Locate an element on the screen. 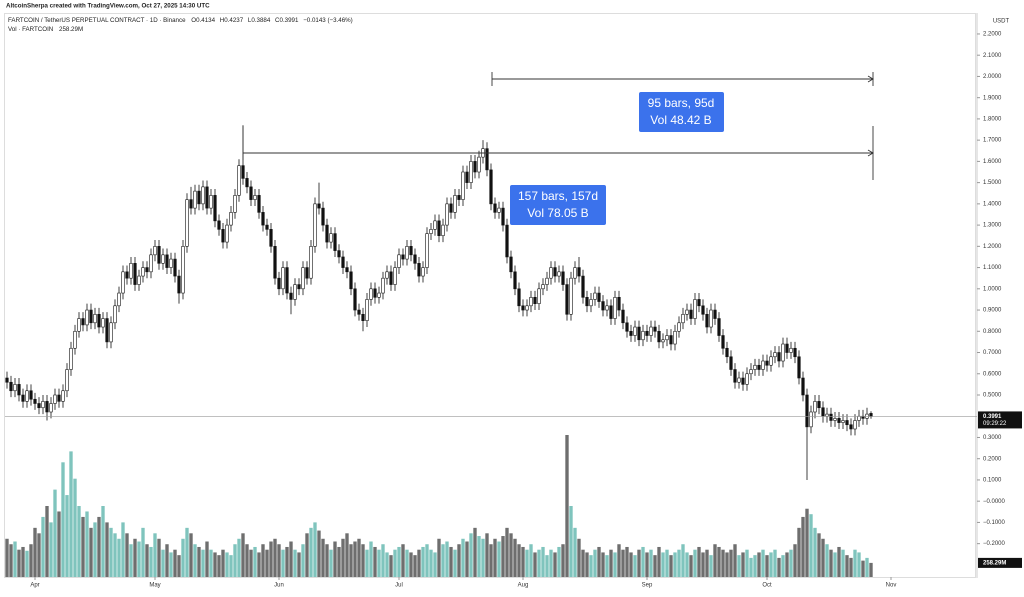  measure-bars: 95 bars, 95d is located at coordinates (681, 103).